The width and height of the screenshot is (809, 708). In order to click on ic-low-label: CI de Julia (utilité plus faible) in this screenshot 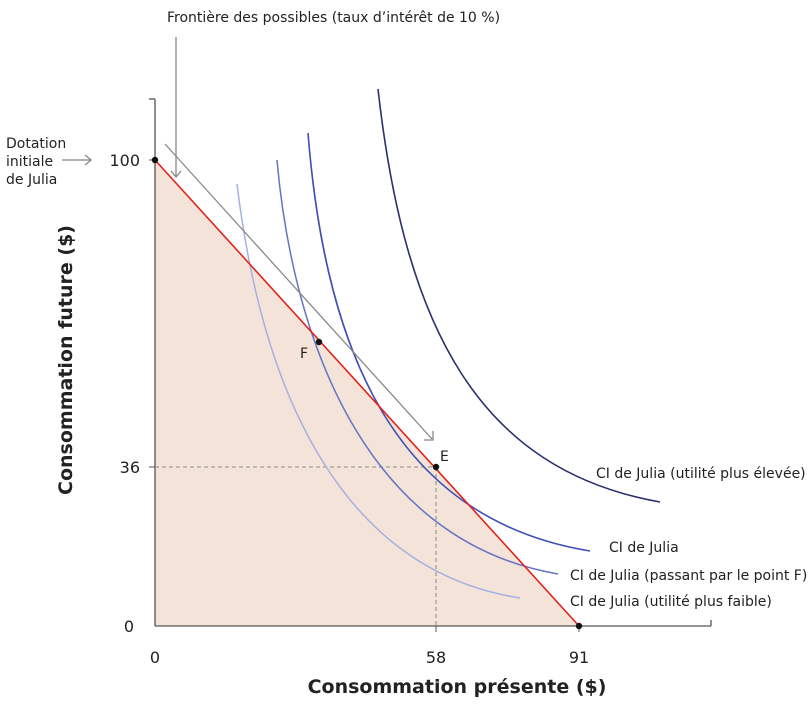, I will do `click(671, 602)`.